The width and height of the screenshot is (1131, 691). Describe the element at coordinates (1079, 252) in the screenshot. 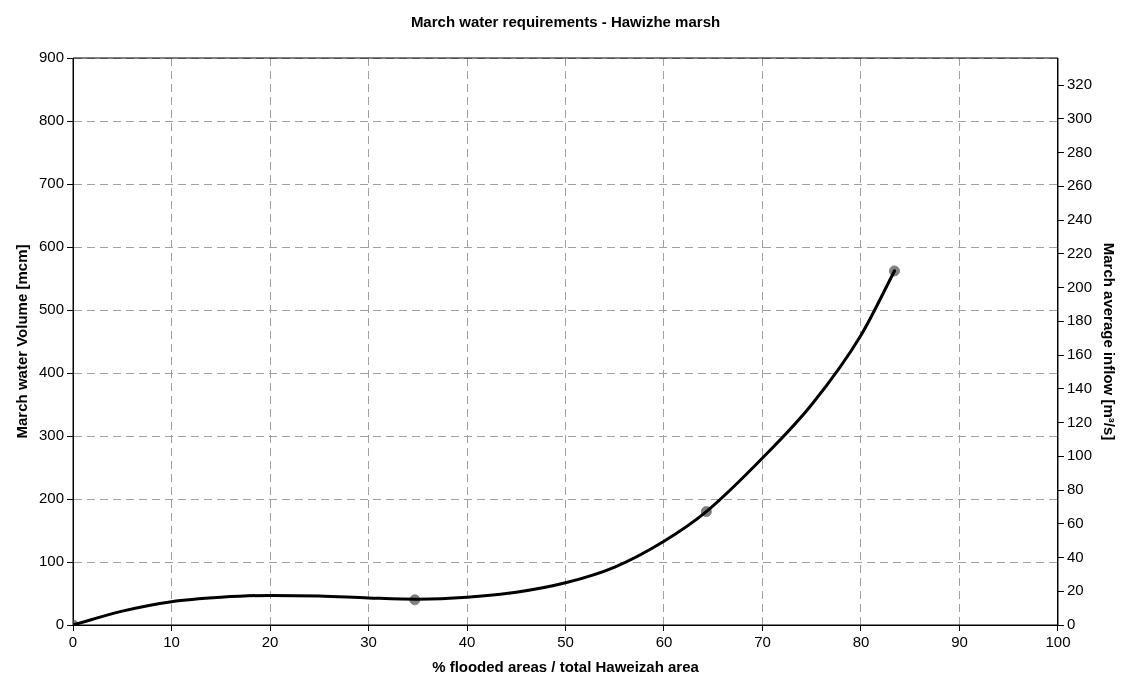

I see `y2-tick-label: 220` at that location.